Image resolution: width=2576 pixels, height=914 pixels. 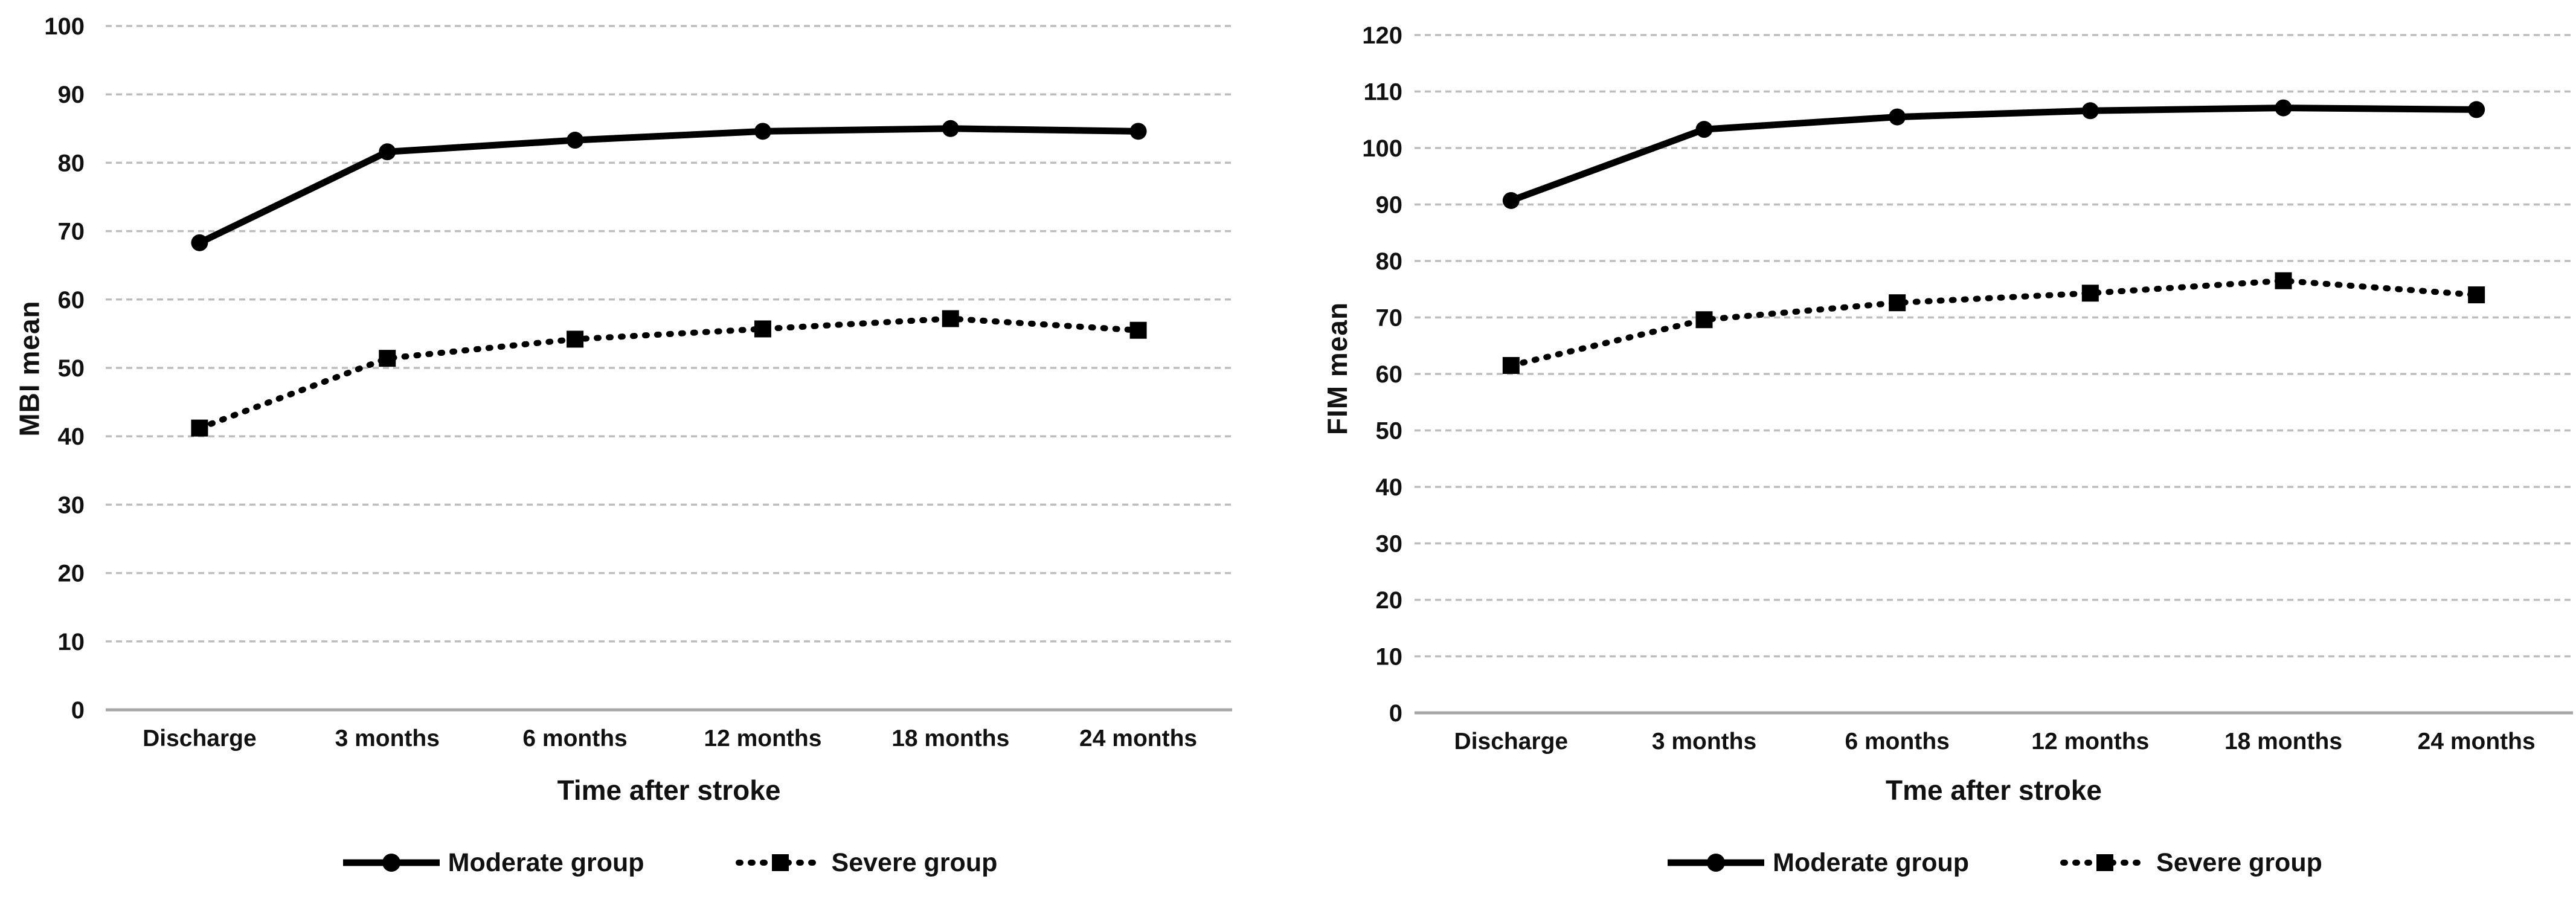 I want to click on y-tick-label: 120, so click(x=1382, y=36).